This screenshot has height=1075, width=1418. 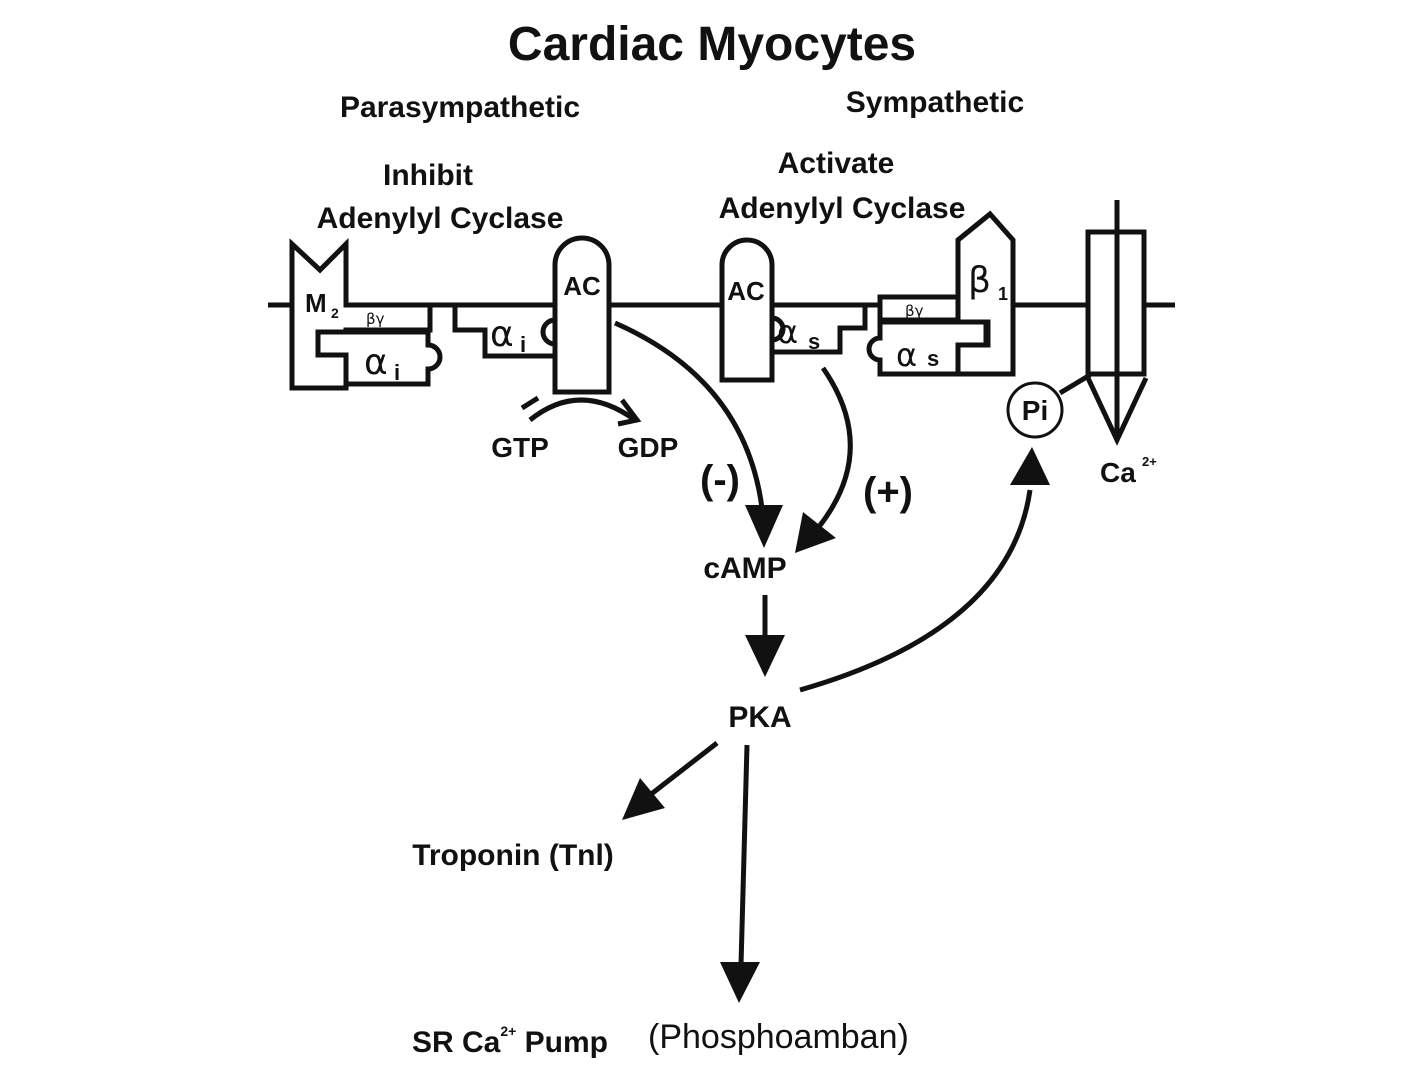 I want to click on ac-right-label: AC, so click(x=746, y=291).